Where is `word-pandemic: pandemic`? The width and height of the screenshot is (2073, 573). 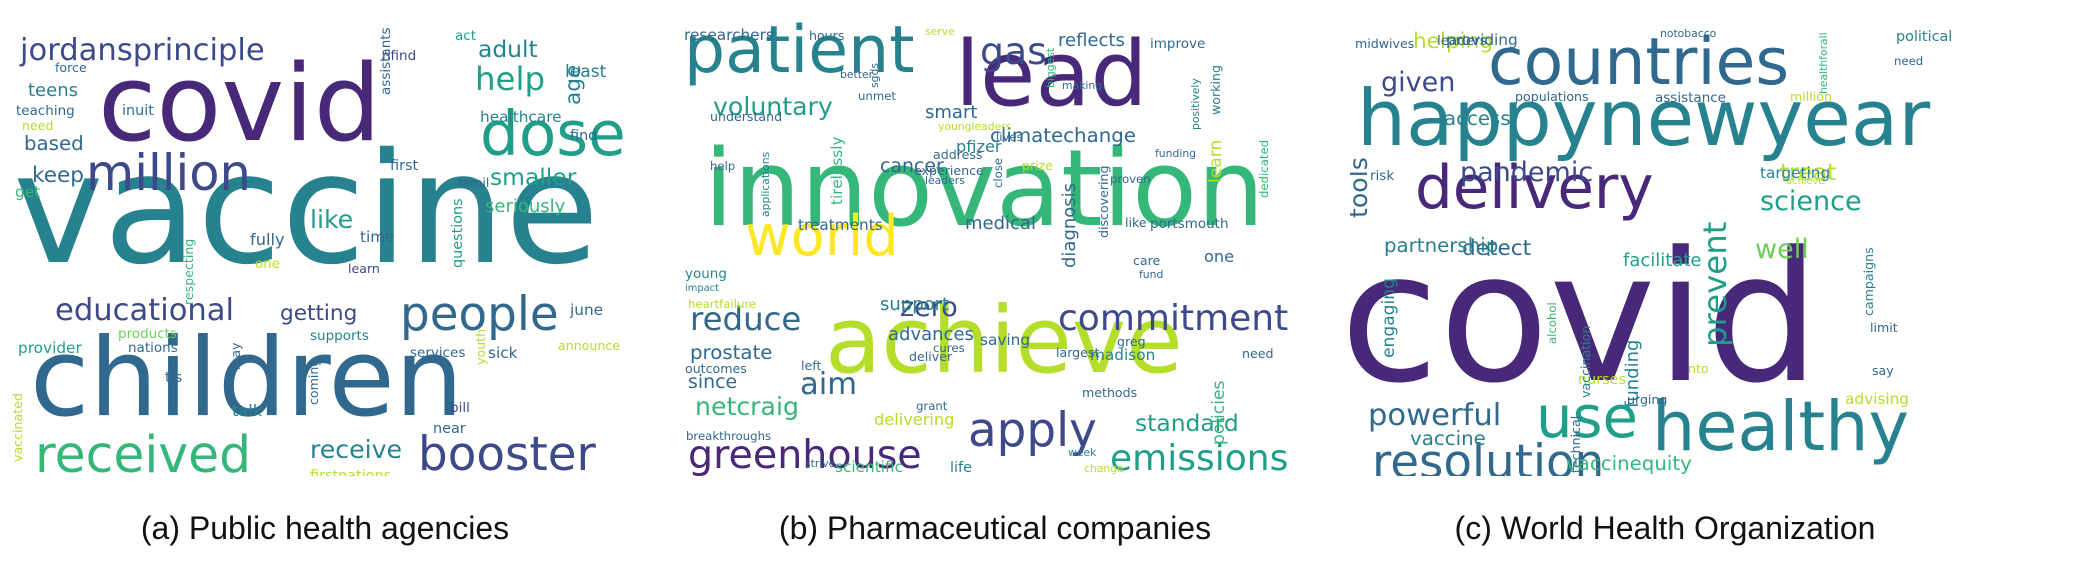 word-pandemic: pandemic is located at coordinates (1526, 172).